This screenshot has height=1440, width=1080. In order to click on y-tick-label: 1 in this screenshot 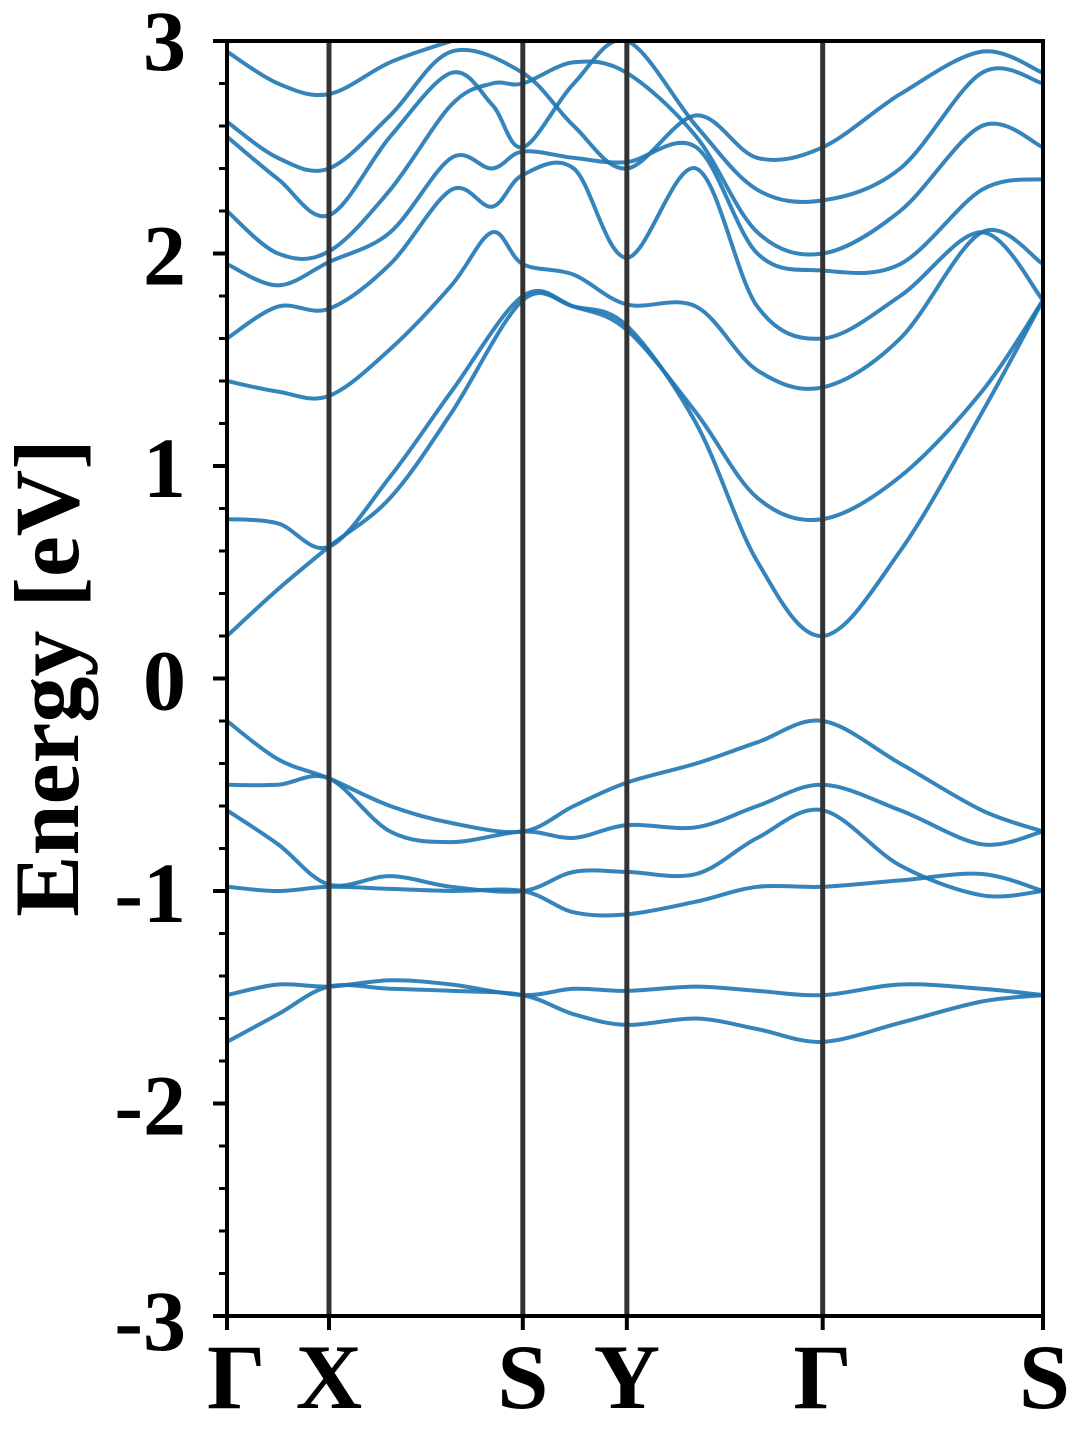, I will do `click(164, 468)`.